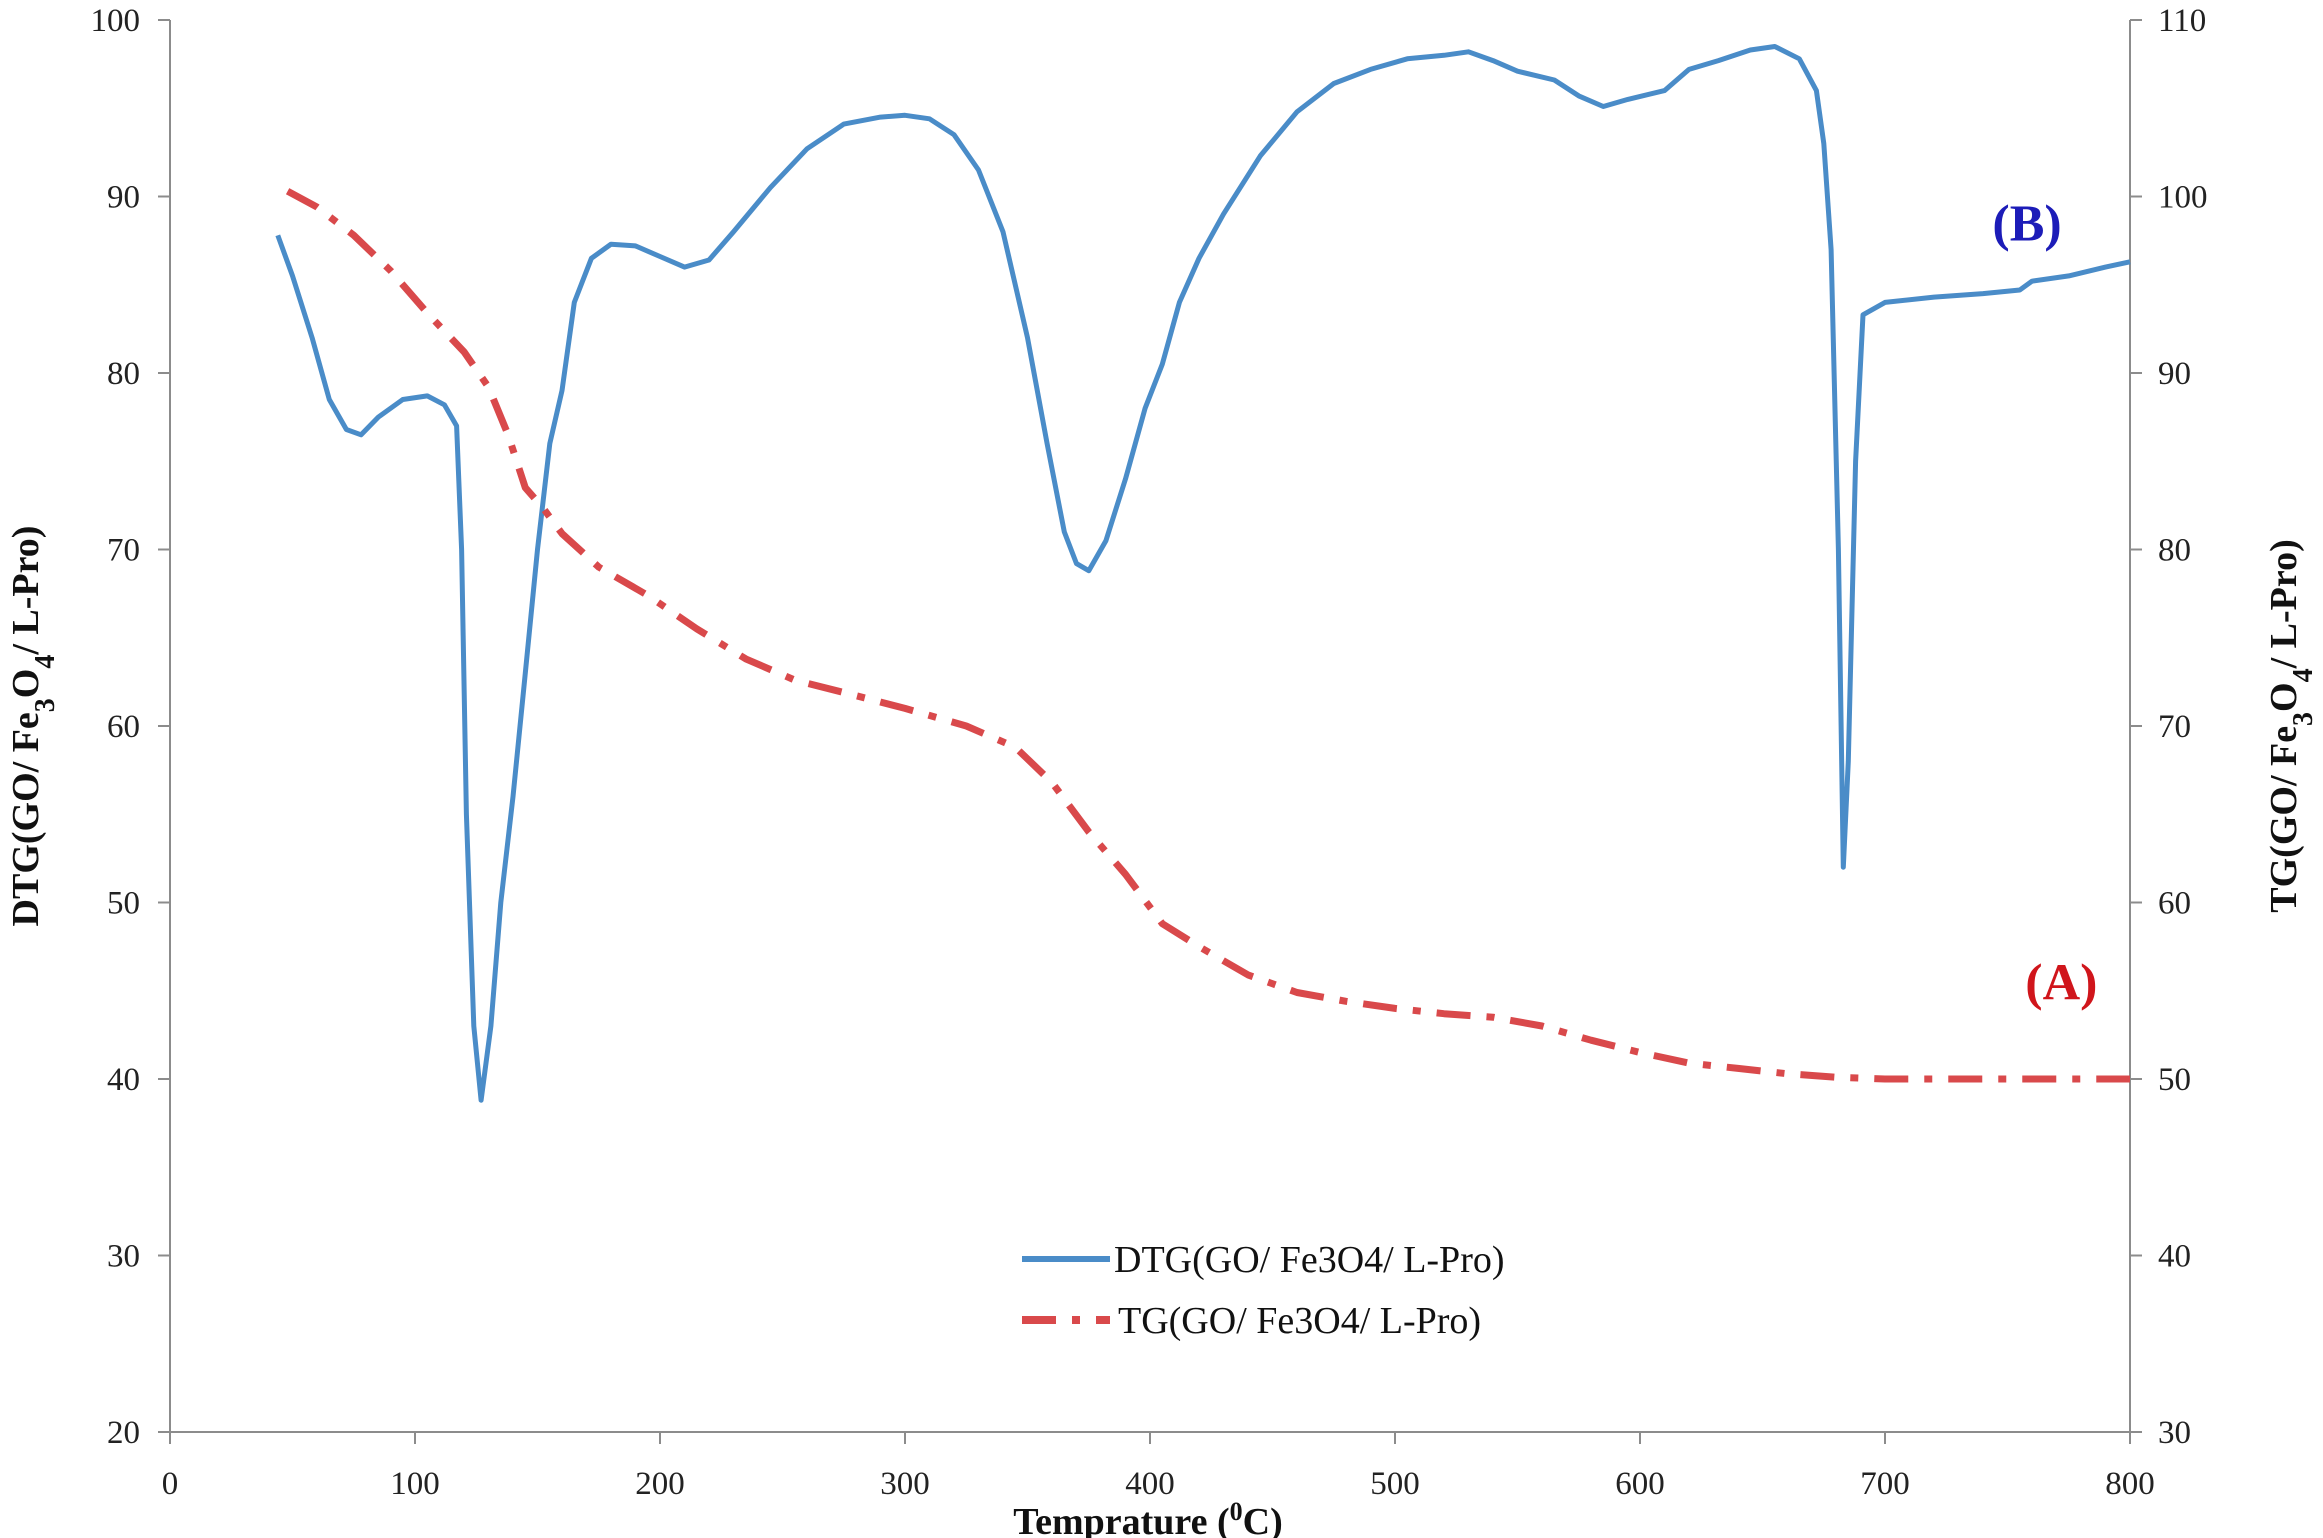 This screenshot has width=2323, height=1538. Describe the element at coordinates (1147, 1517) in the screenshot. I see `x-axis-title: Temprature (0C)` at that location.